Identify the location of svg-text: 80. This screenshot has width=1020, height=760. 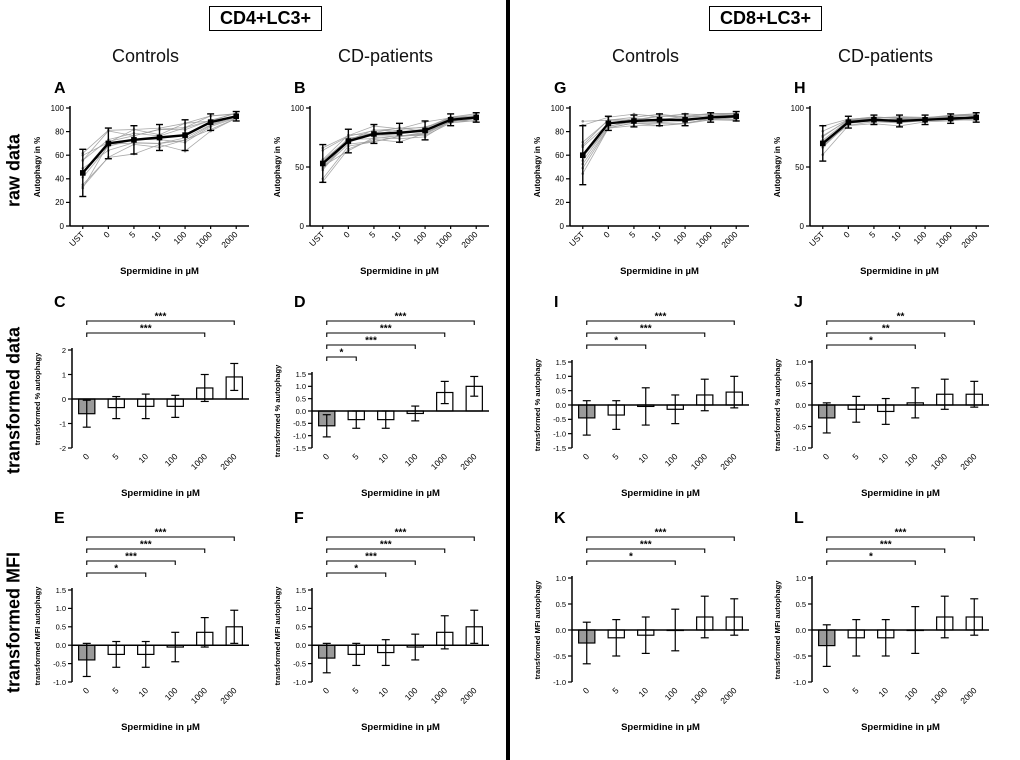
(559, 131).